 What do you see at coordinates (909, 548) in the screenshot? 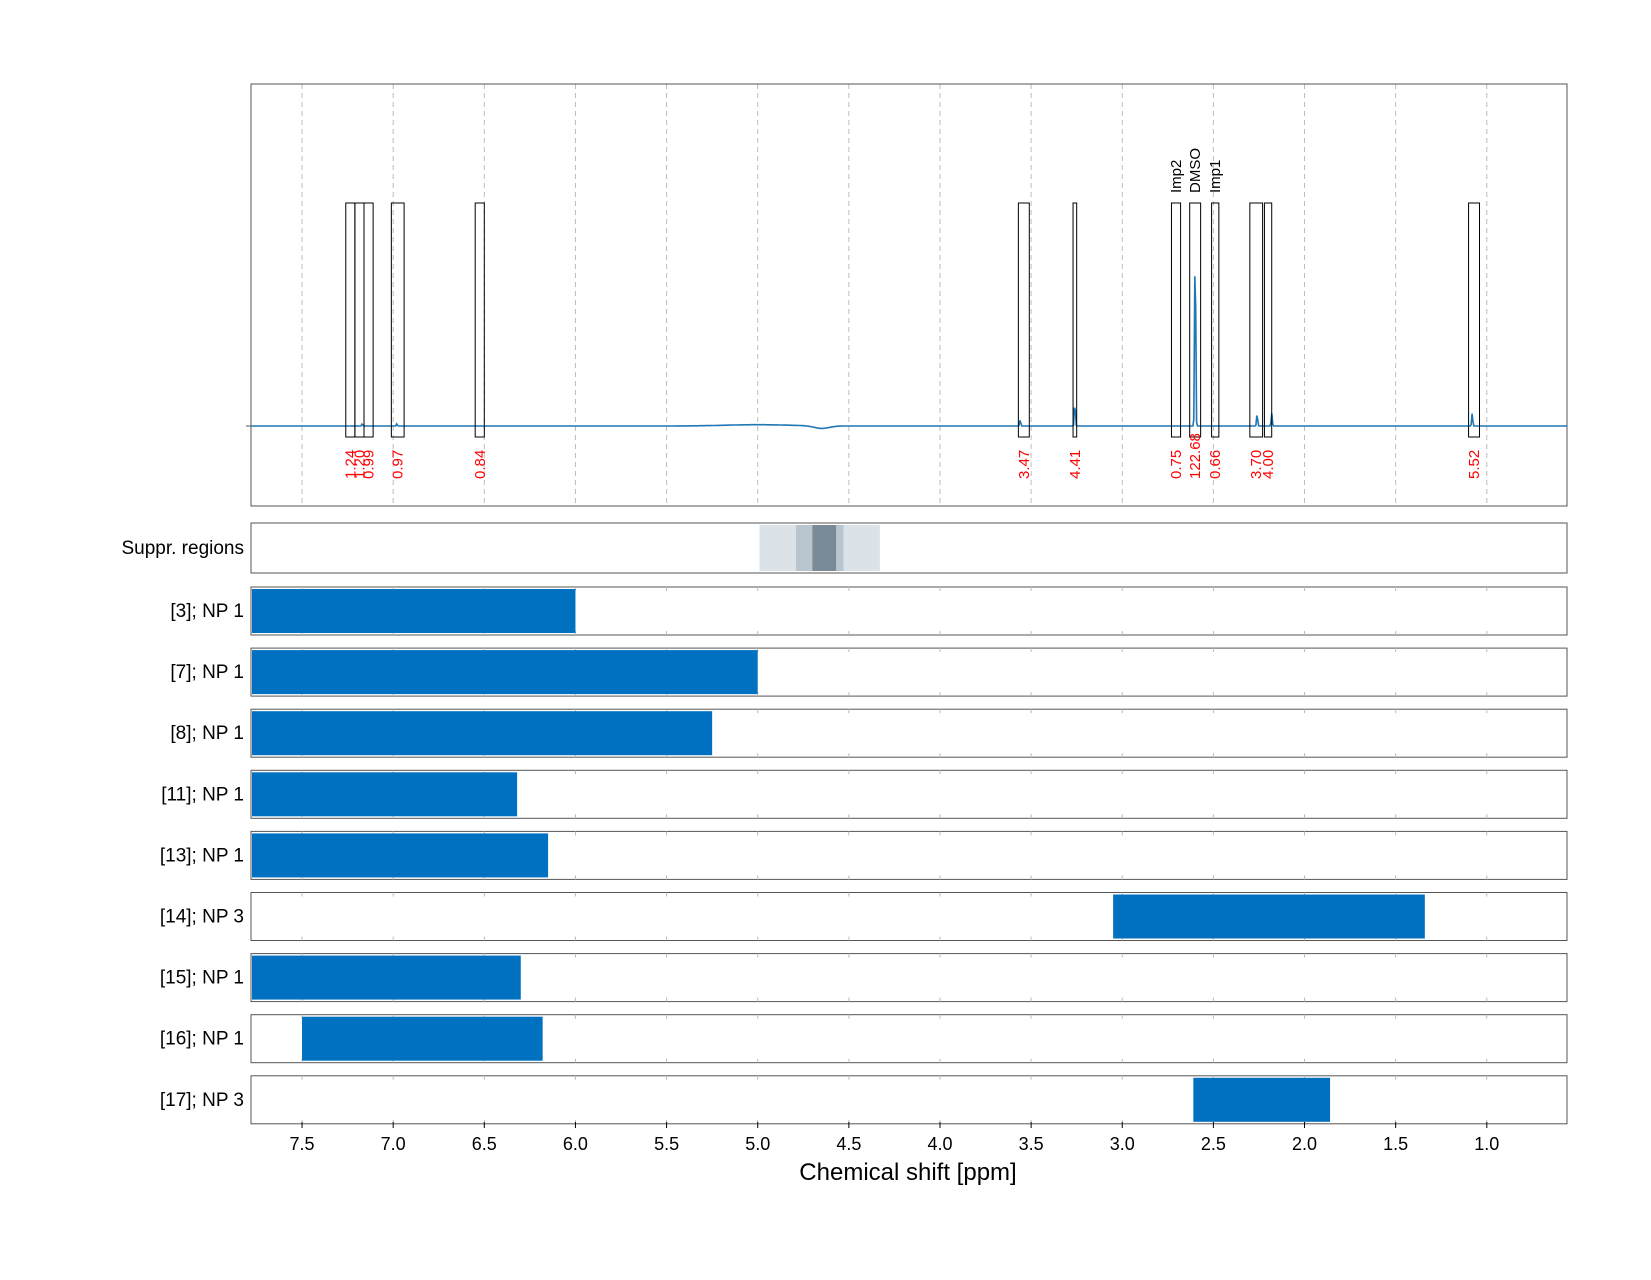
I see `suppressed-regions-frame` at bounding box center [909, 548].